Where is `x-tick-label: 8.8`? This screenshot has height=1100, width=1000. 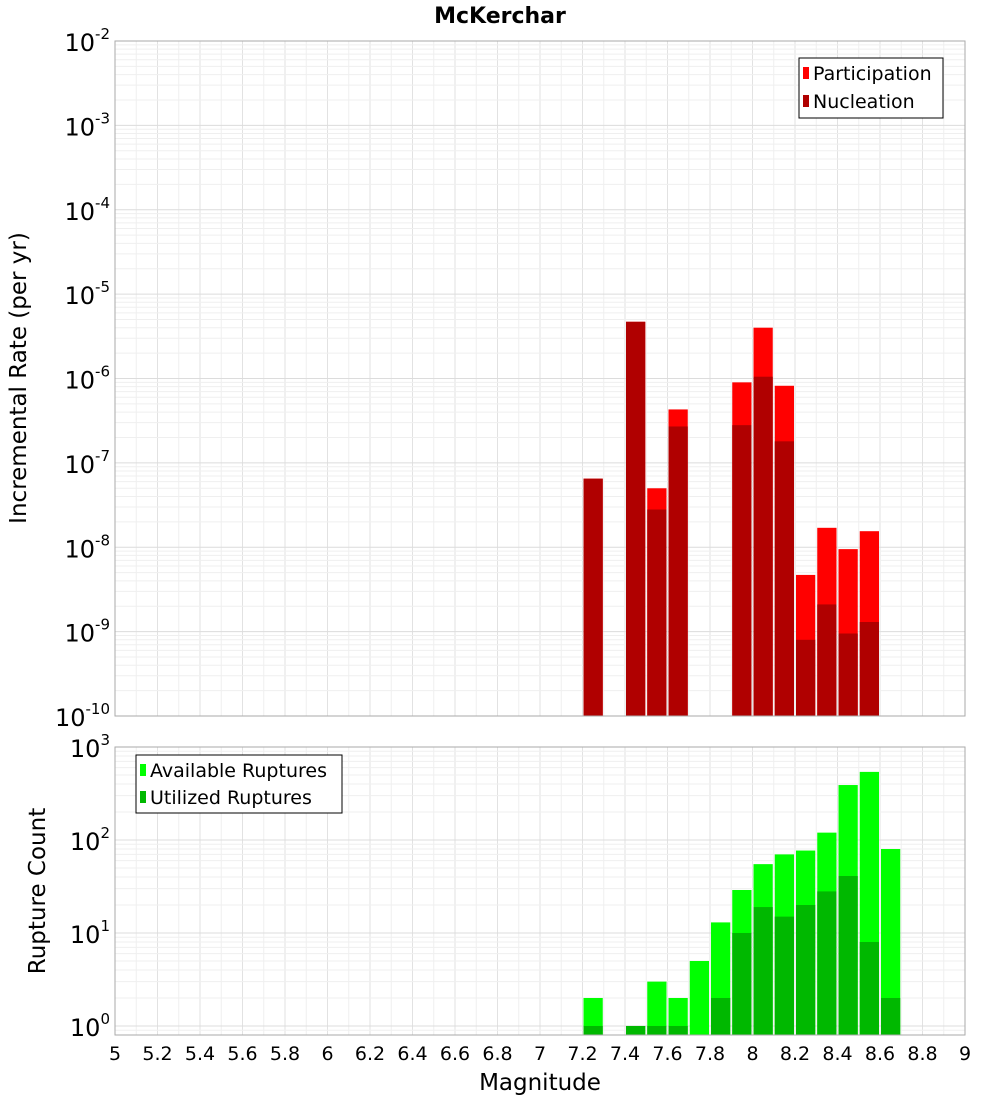
x-tick-label: 8.8 is located at coordinates (922, 1054).